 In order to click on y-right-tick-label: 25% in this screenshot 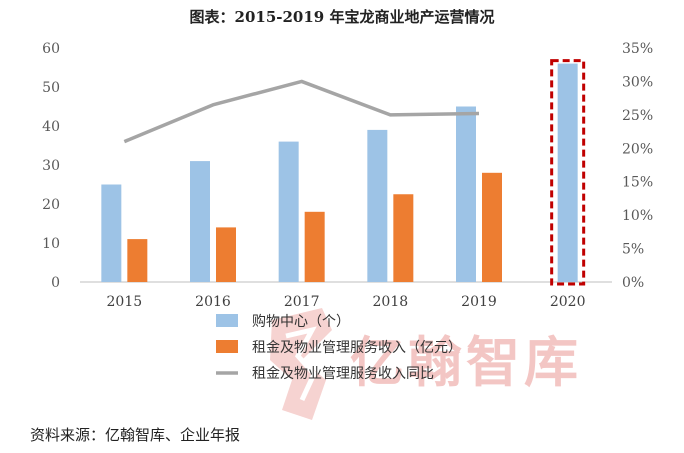, I will do `click(637, 116)`.